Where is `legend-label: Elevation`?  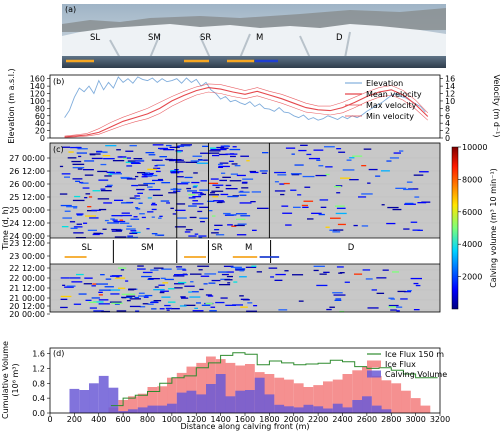 legend-label: Elevation is located at coordinates (384, 83).